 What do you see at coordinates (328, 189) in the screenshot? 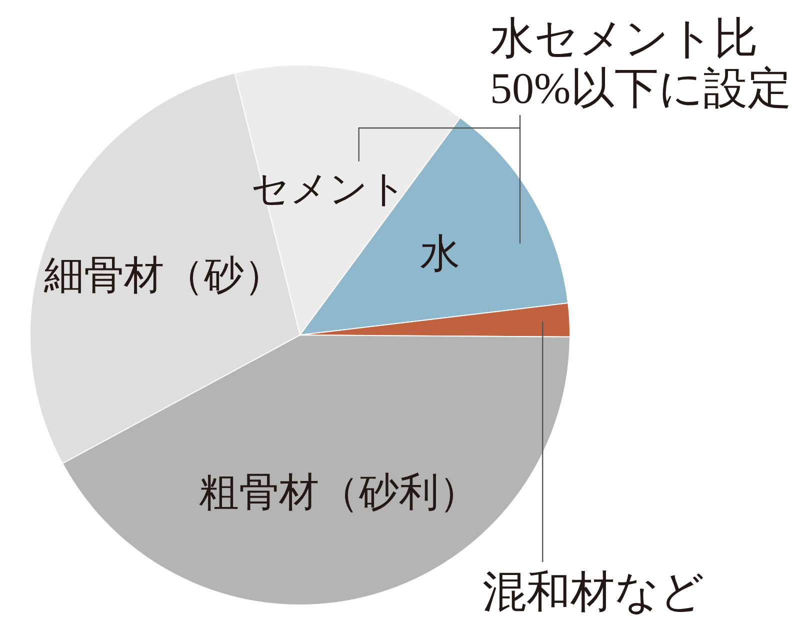
I see `slice-label: セメント` at bounding box center [328, 189].